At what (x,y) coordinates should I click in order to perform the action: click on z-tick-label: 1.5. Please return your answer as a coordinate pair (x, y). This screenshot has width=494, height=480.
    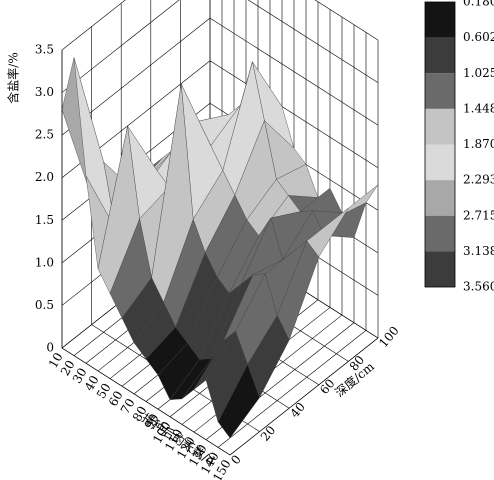
    Looking at the image, I should click on (44, 220).